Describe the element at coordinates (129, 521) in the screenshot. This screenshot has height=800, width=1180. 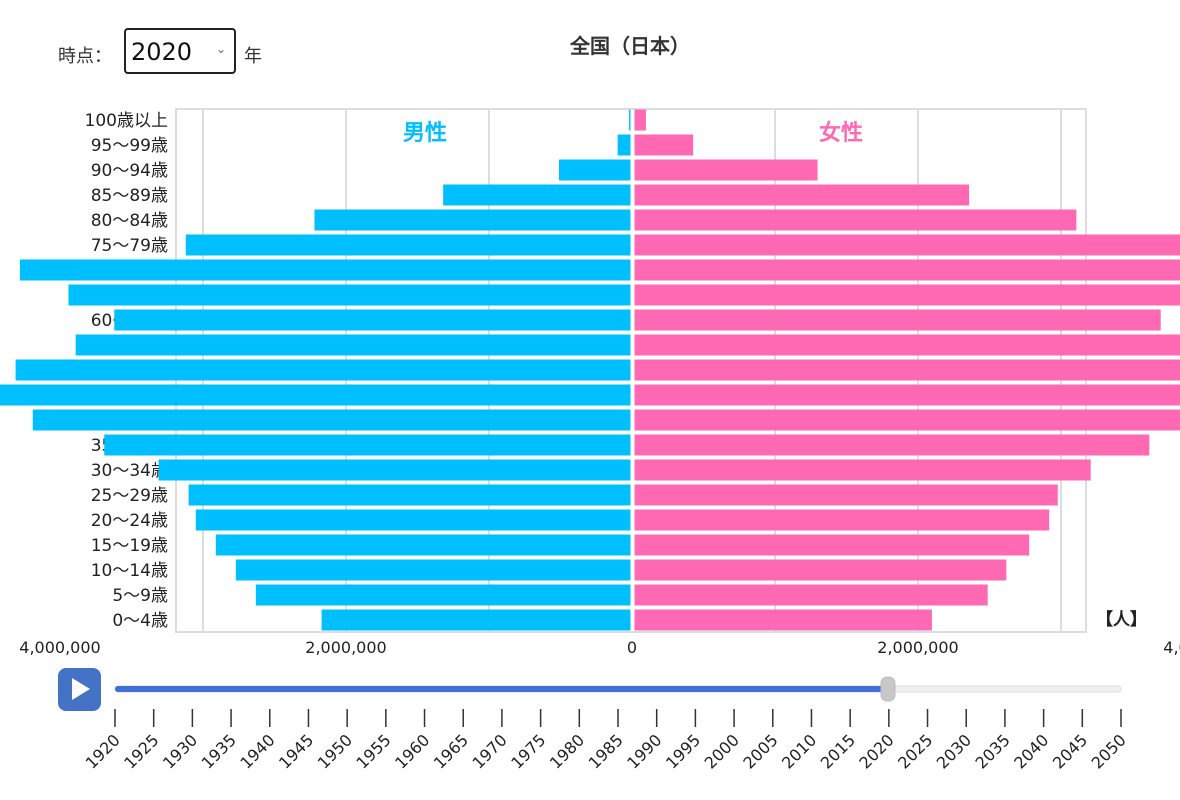
I see `age-group-label: 20～24歳` at that location.